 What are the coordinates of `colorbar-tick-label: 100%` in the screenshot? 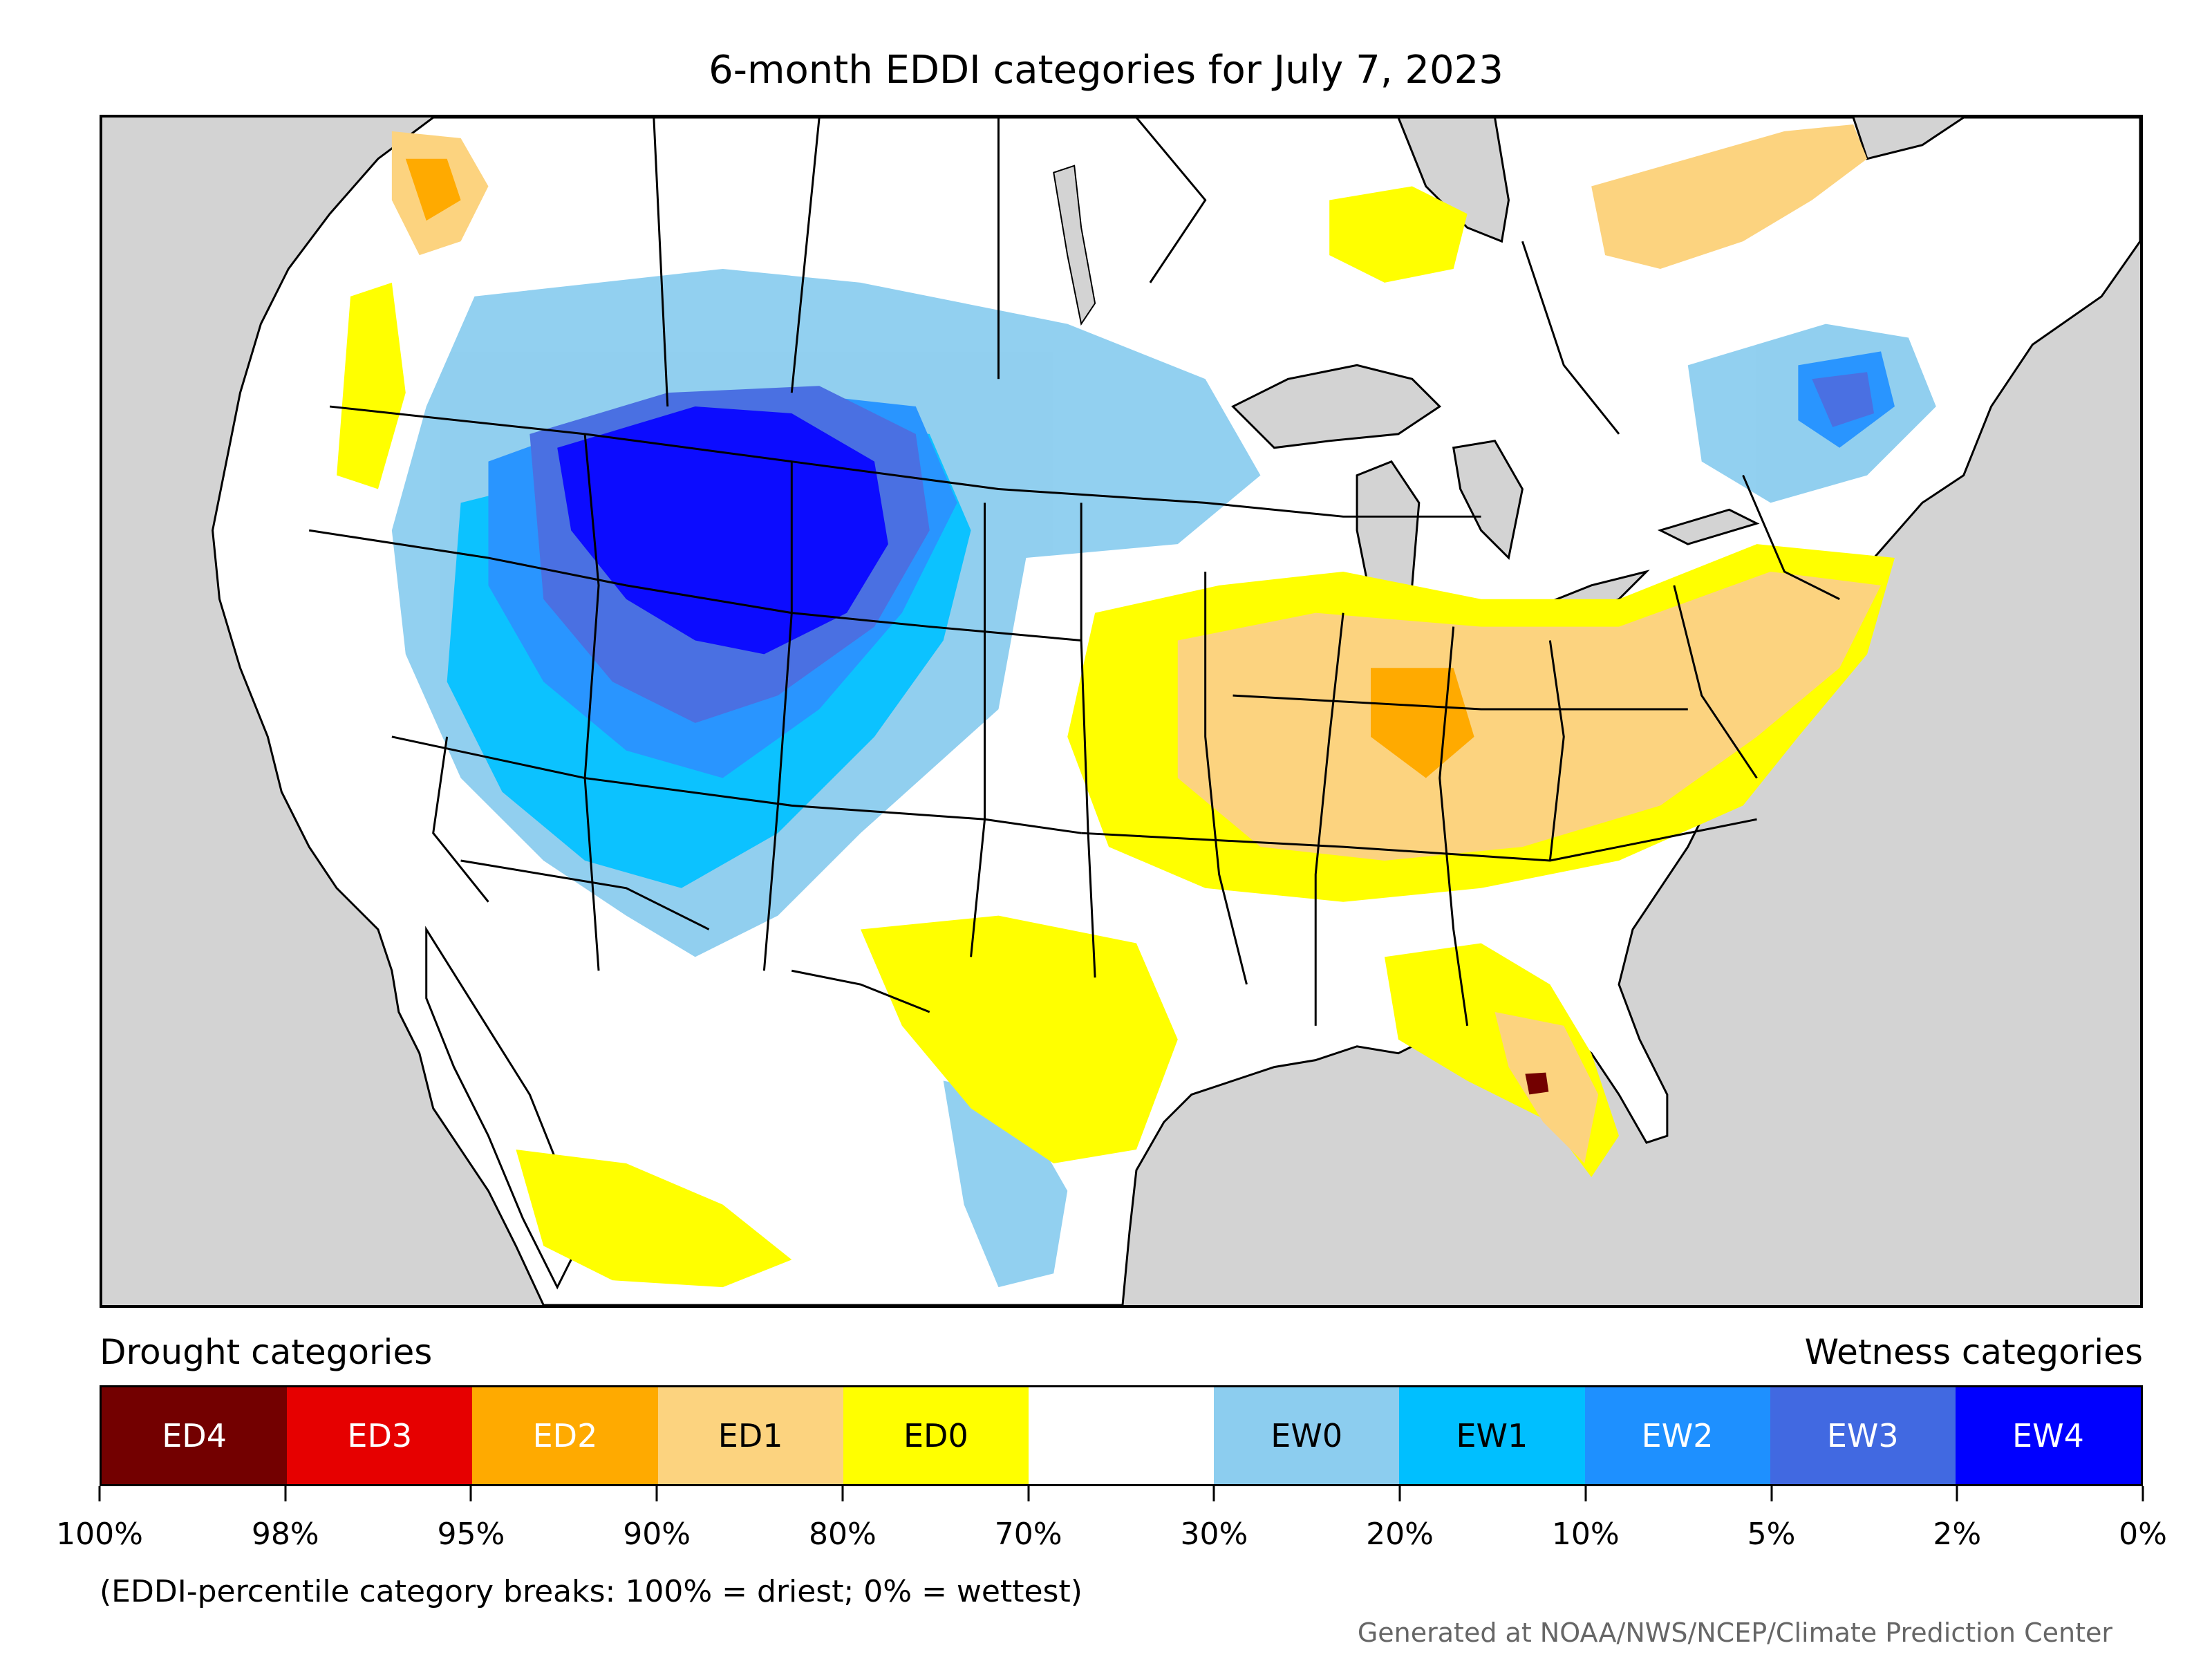 It's located at (99, 1535).